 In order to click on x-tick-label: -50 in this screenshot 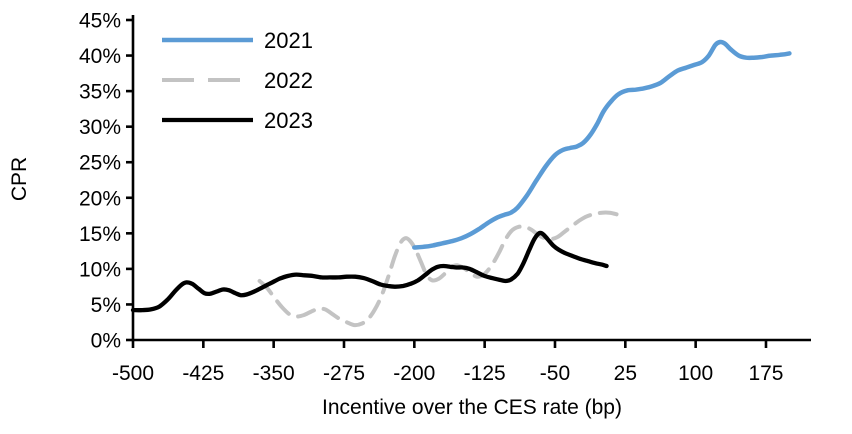, I will do `click(555, 373)`.